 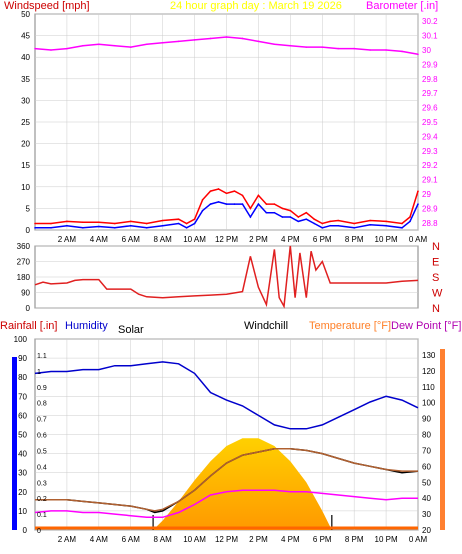 I want to click on rain-tick-label: 0.4, so click(x=42, y=467).